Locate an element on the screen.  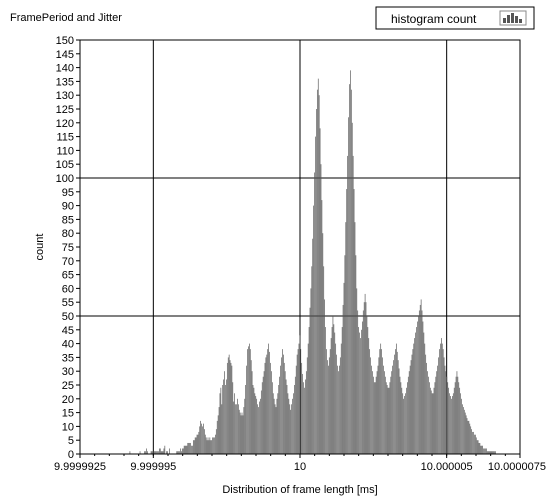
y-tick-label: 120 is located at coordinates (65, 124).